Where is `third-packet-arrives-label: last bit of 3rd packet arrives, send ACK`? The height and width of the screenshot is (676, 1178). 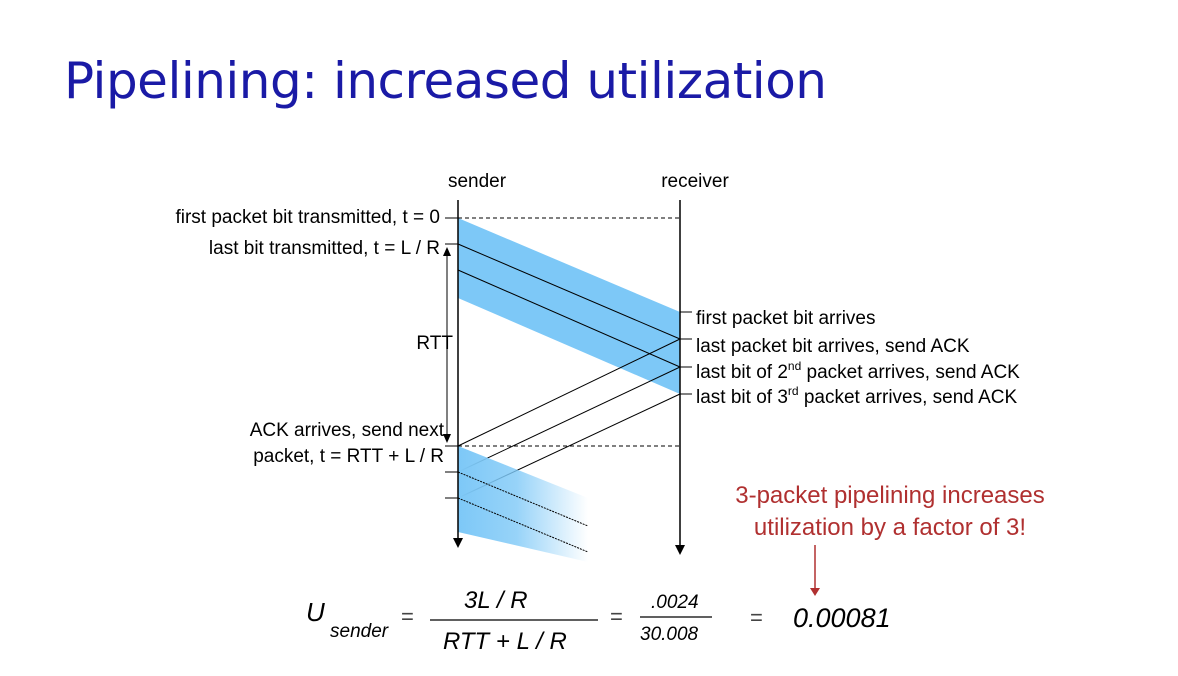
third-packet-arrives-label: last bit of 3rd packet arrives, send ACK is located at coordinates (856, 396).